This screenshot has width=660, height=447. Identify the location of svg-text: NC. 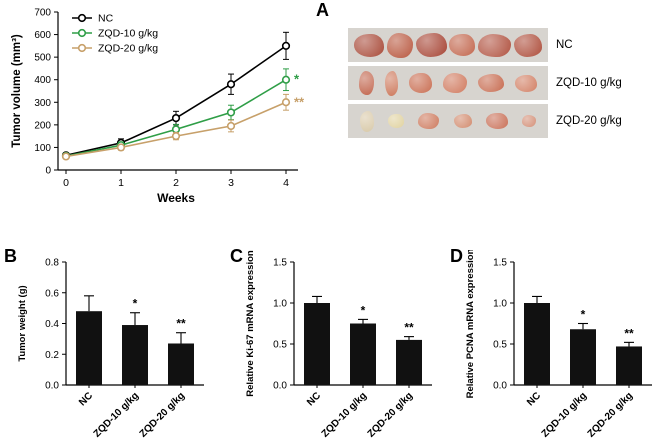
(106, 19).